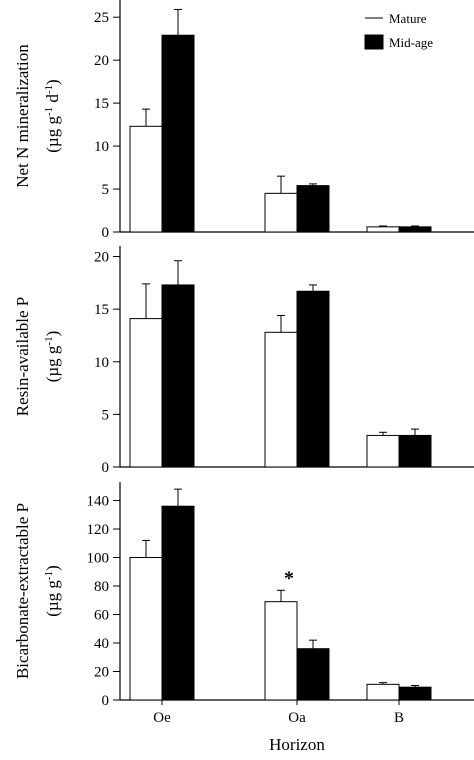 This screenshot has width=474, height=760. Describe the element at coordinates (22, 356) in the screenshot. I see `y-axis-title-line1: Resin-available P` at that location.